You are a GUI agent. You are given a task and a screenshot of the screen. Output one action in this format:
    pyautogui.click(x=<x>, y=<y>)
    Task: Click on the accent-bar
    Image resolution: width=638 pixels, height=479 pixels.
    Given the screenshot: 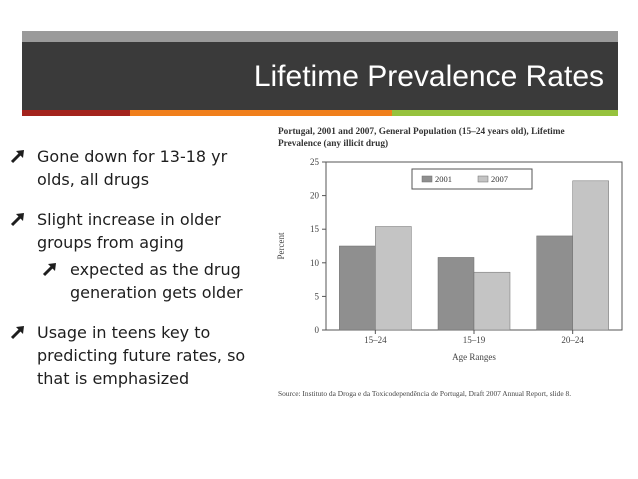 What is the action you would take?
    pyautogui.click(x=320, y=113)
    